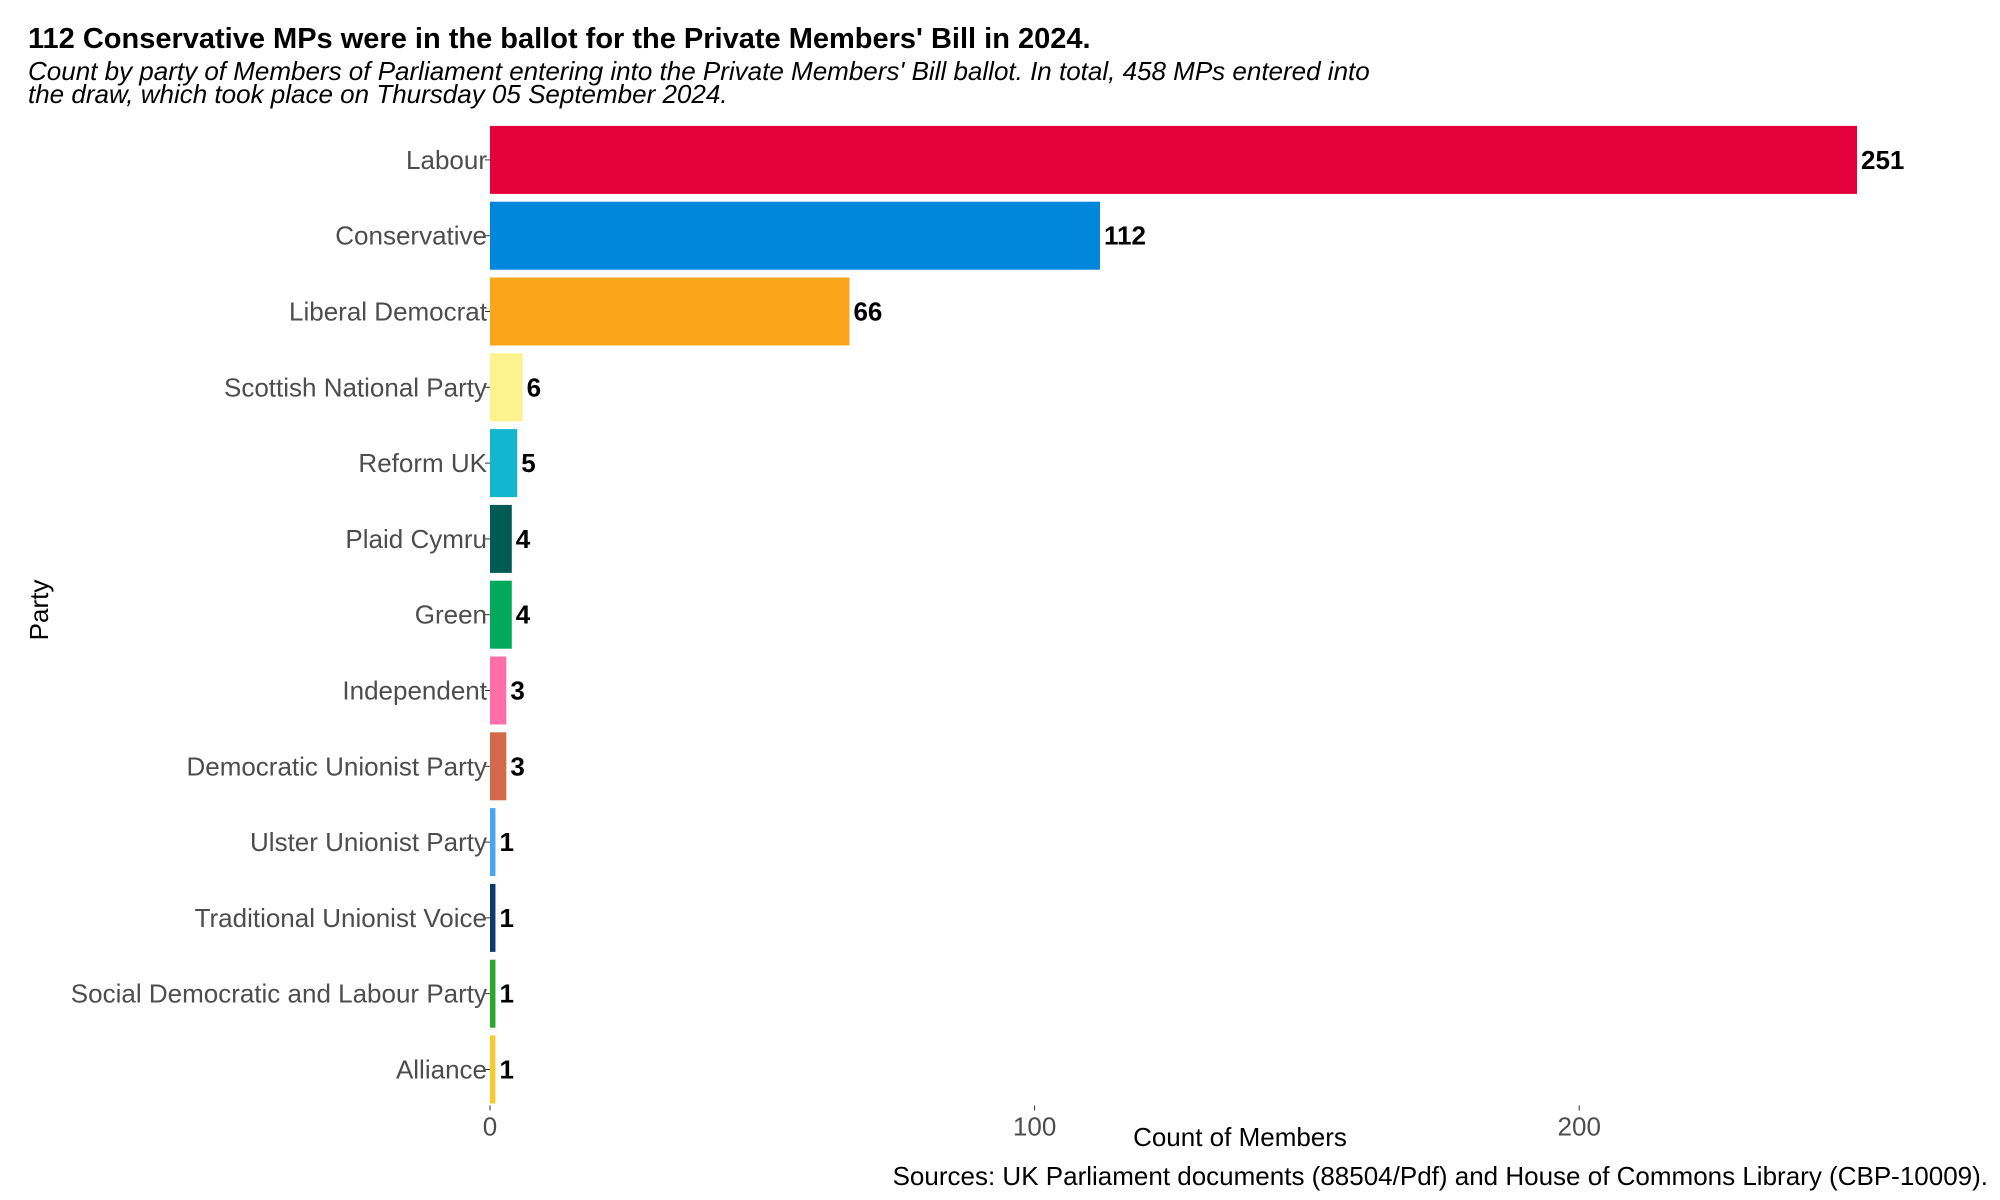  Describe the element at coordinates (795, 235) in the screenshot. I see `bar-conservative` at that location.